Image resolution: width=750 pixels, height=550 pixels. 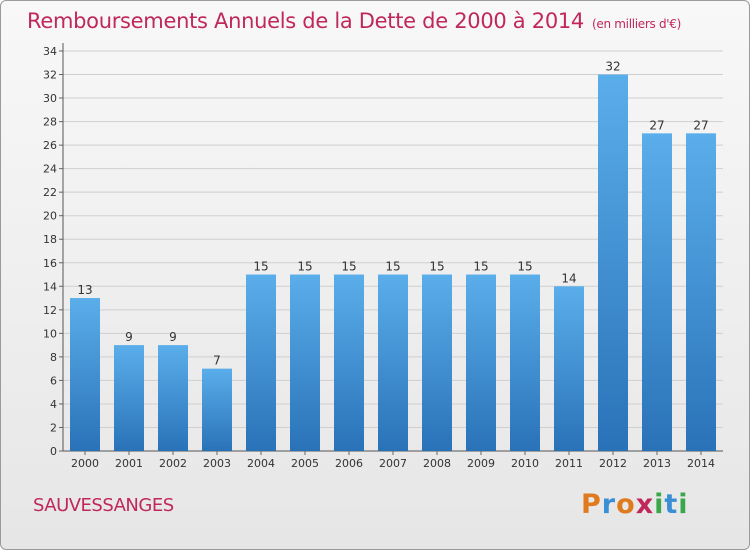 I want to click on y-tick-label: 16, so click(x=50, y=263).